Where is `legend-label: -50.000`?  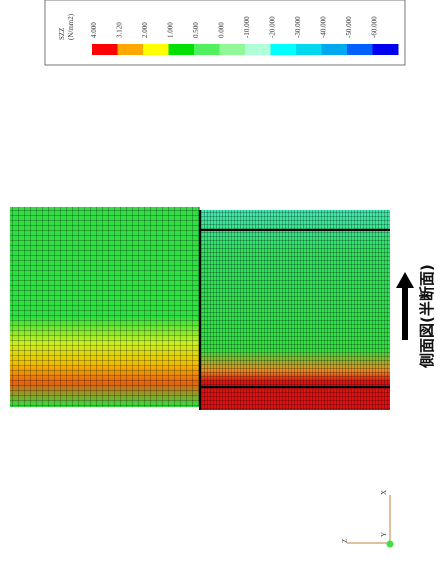
legend-label: -50.000 is located at coordinates (349, 27).